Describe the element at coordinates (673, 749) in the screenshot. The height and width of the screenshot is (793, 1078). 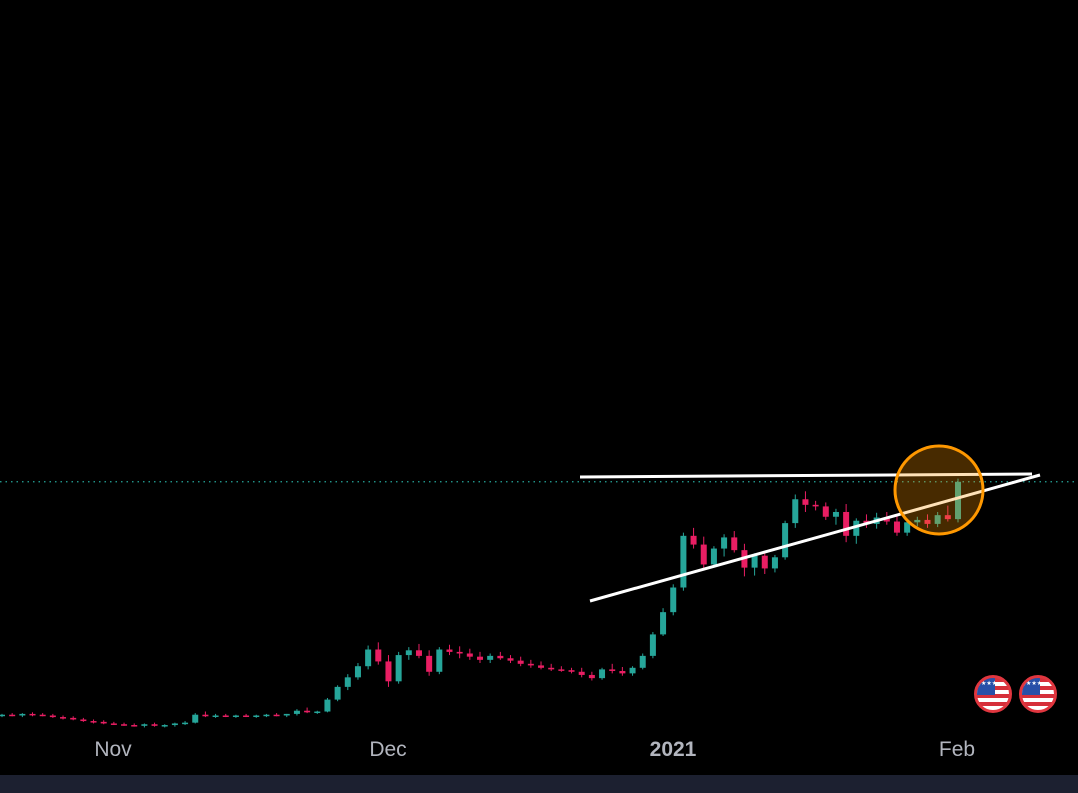
I see `x-tick-label: 2021` at that location.